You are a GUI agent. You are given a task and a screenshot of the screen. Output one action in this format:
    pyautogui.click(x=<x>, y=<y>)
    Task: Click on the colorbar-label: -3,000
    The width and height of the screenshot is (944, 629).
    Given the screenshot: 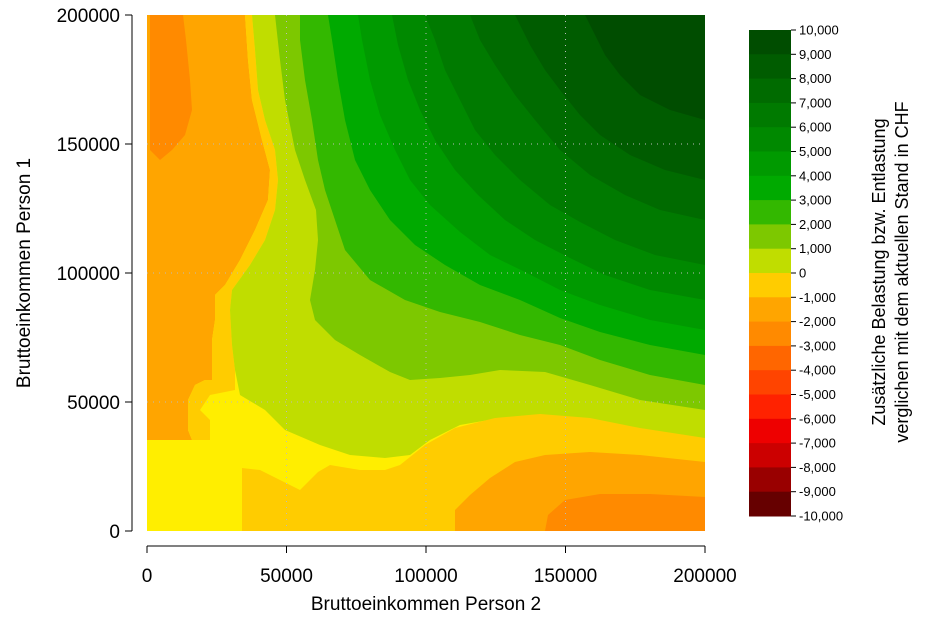 What is the action you would take?
    pyautogui.click(x=817, y=345)
    